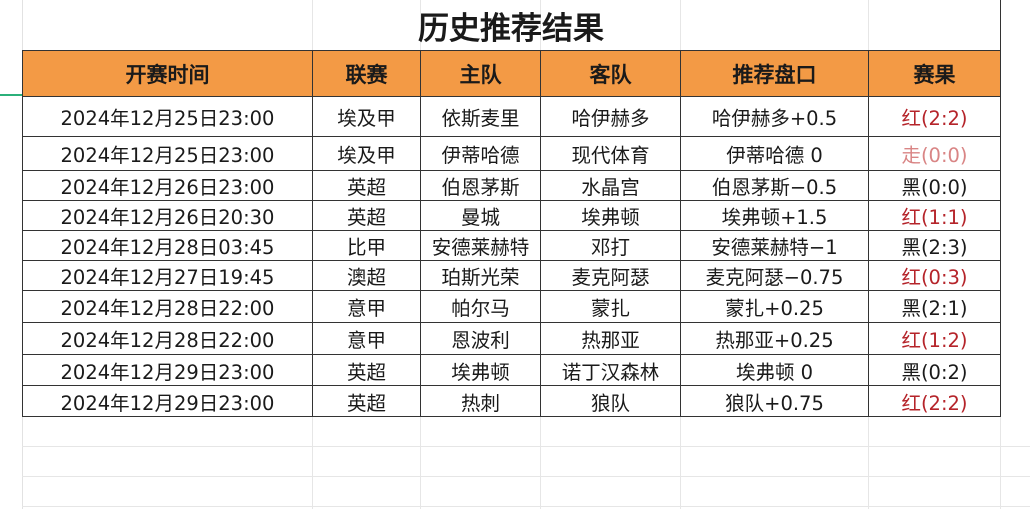 This screenshot has width=1030, height=509. What do you see at coordinates (934, 153) in the screenshot?
I see `cell-result: 走(0:0)` at bounding box center [934, 153].